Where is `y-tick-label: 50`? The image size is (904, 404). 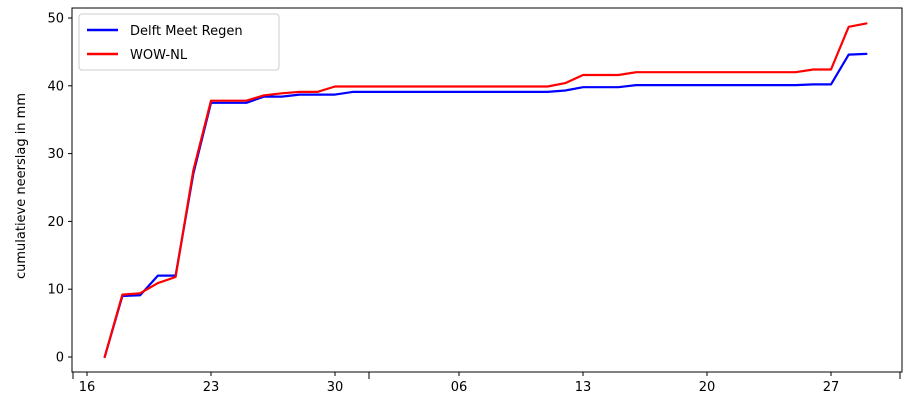
y-tick-label: 50 is located at coordinates (55, 19).